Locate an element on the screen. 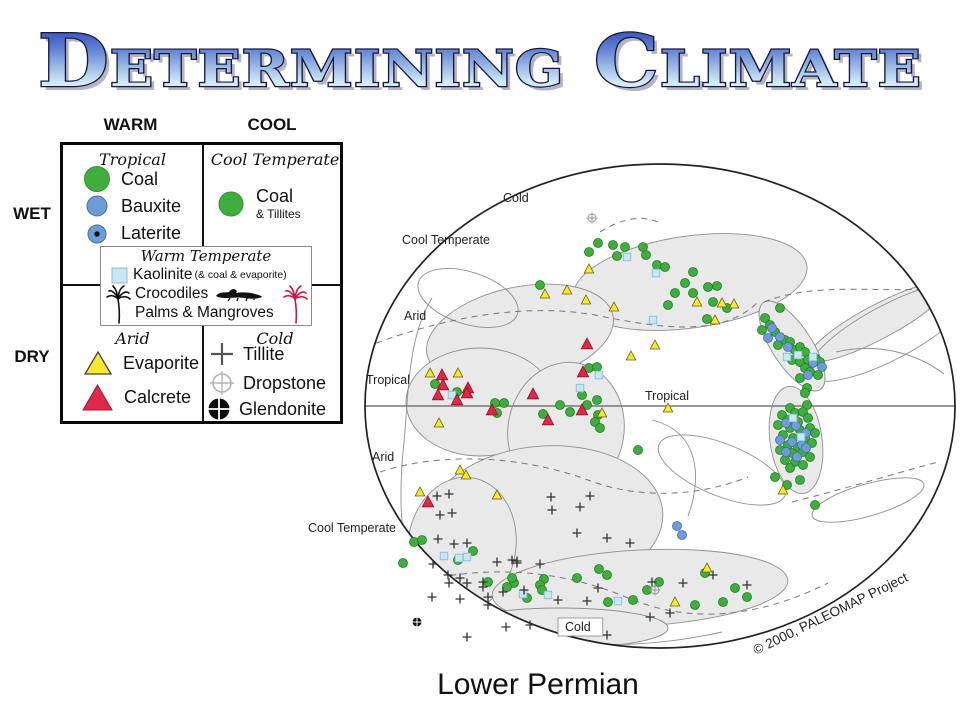 The height and width of the screenshot is (720, 960). zone-title-tropical: Tropical is located at coordinates (132, 159).